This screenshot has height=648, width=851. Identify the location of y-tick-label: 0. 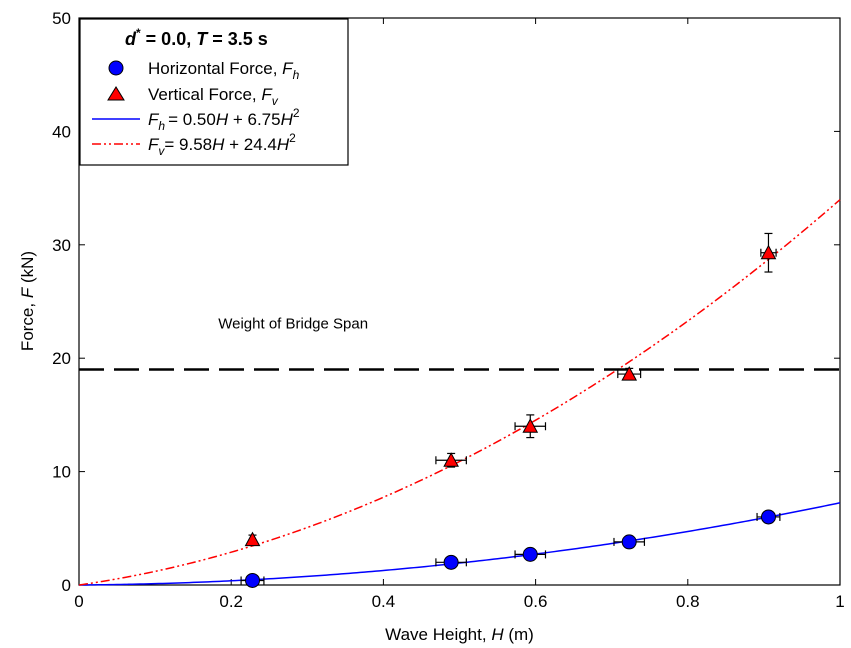
(66, 585).